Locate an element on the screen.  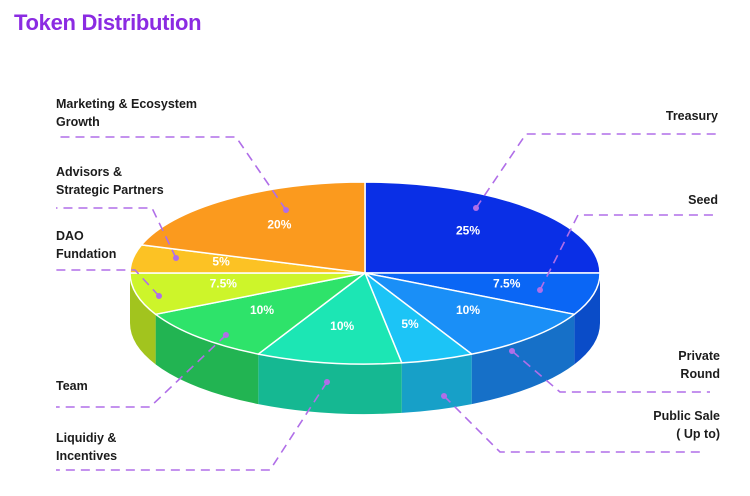
pie-value-labels: 25% 7.5% 10% 5% 10% 10% 7.5% 5% 20% is located at coordinates (365, 275).